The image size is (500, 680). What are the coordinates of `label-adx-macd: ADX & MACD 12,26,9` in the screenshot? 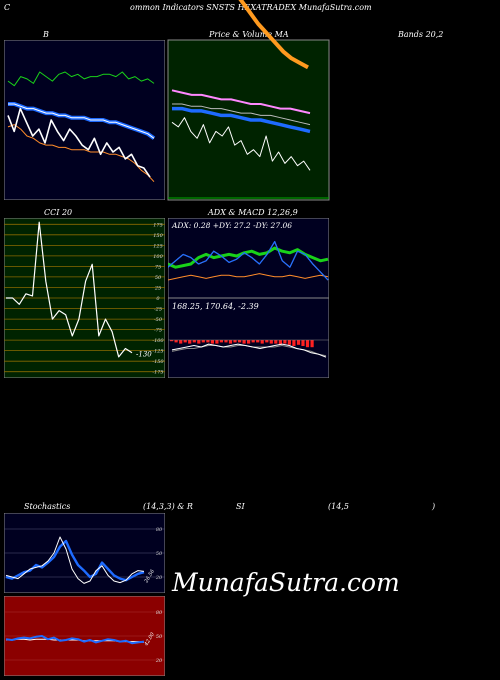 It's located at (253, 212).